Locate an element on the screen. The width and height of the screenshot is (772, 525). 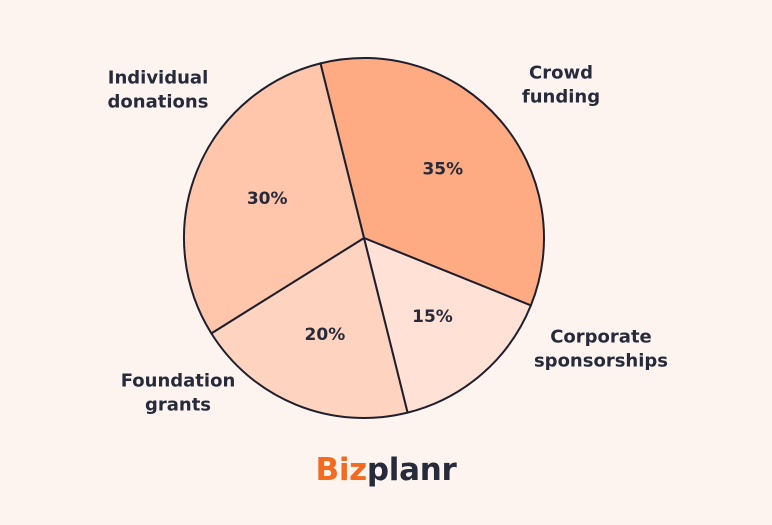
percentage-labels: 35% 15% 20% 30% is located at coordinates (355, 252).